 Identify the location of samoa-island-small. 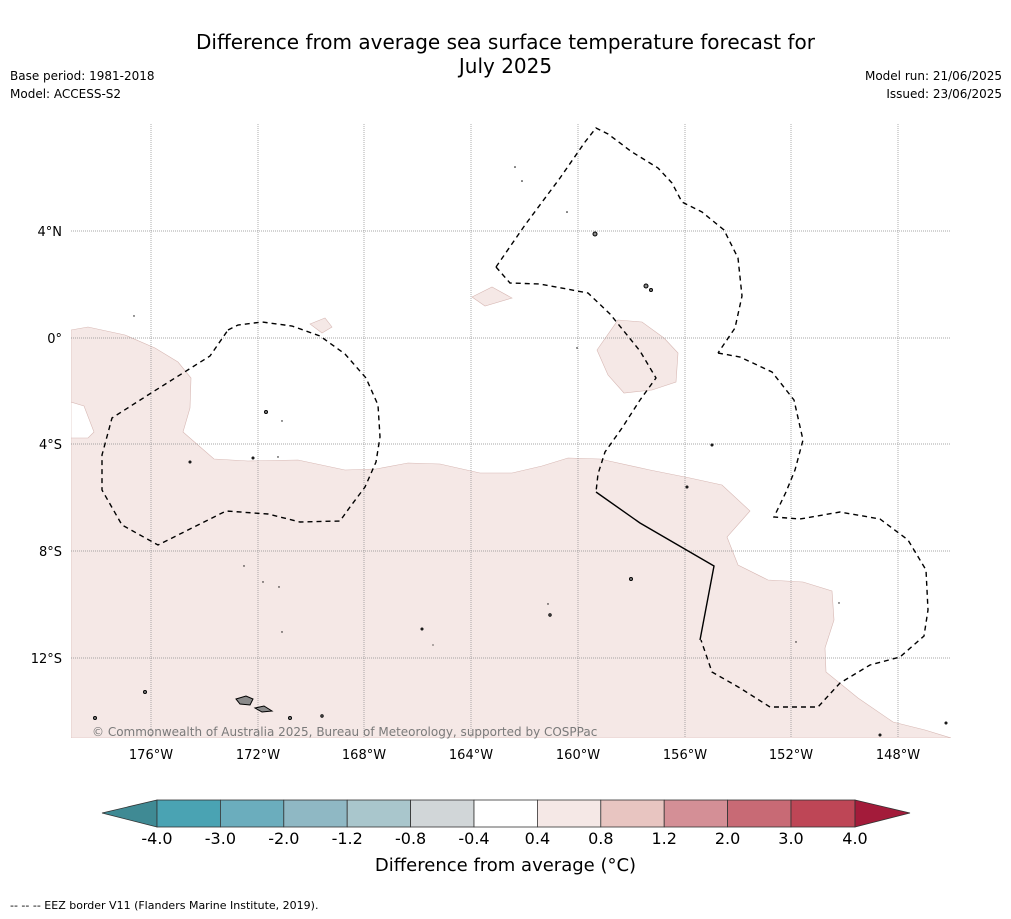
(263, 709).